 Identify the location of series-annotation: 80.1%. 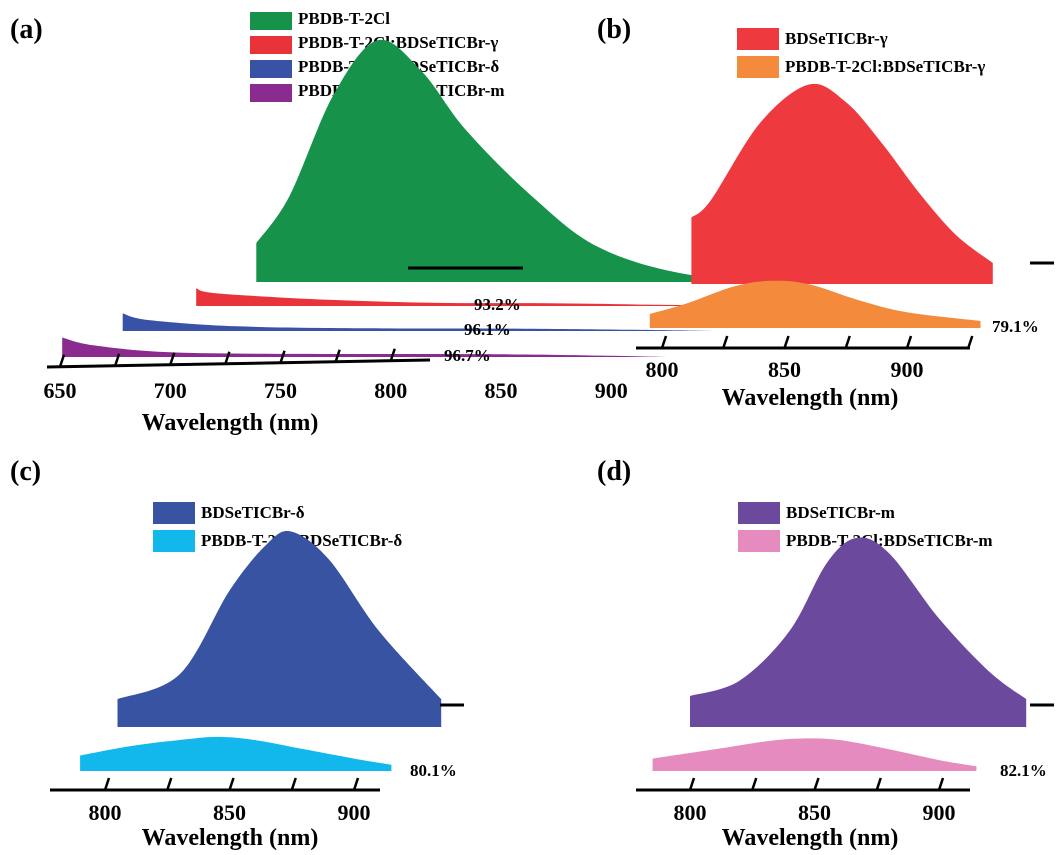
(433, 770).